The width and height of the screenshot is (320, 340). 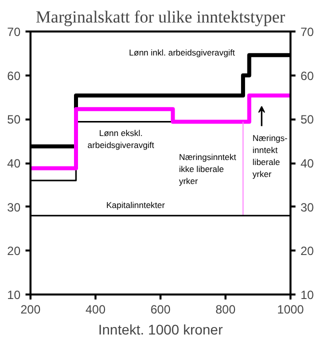 I want to click on y-tick-label: 10, so click(x=14, y=295).